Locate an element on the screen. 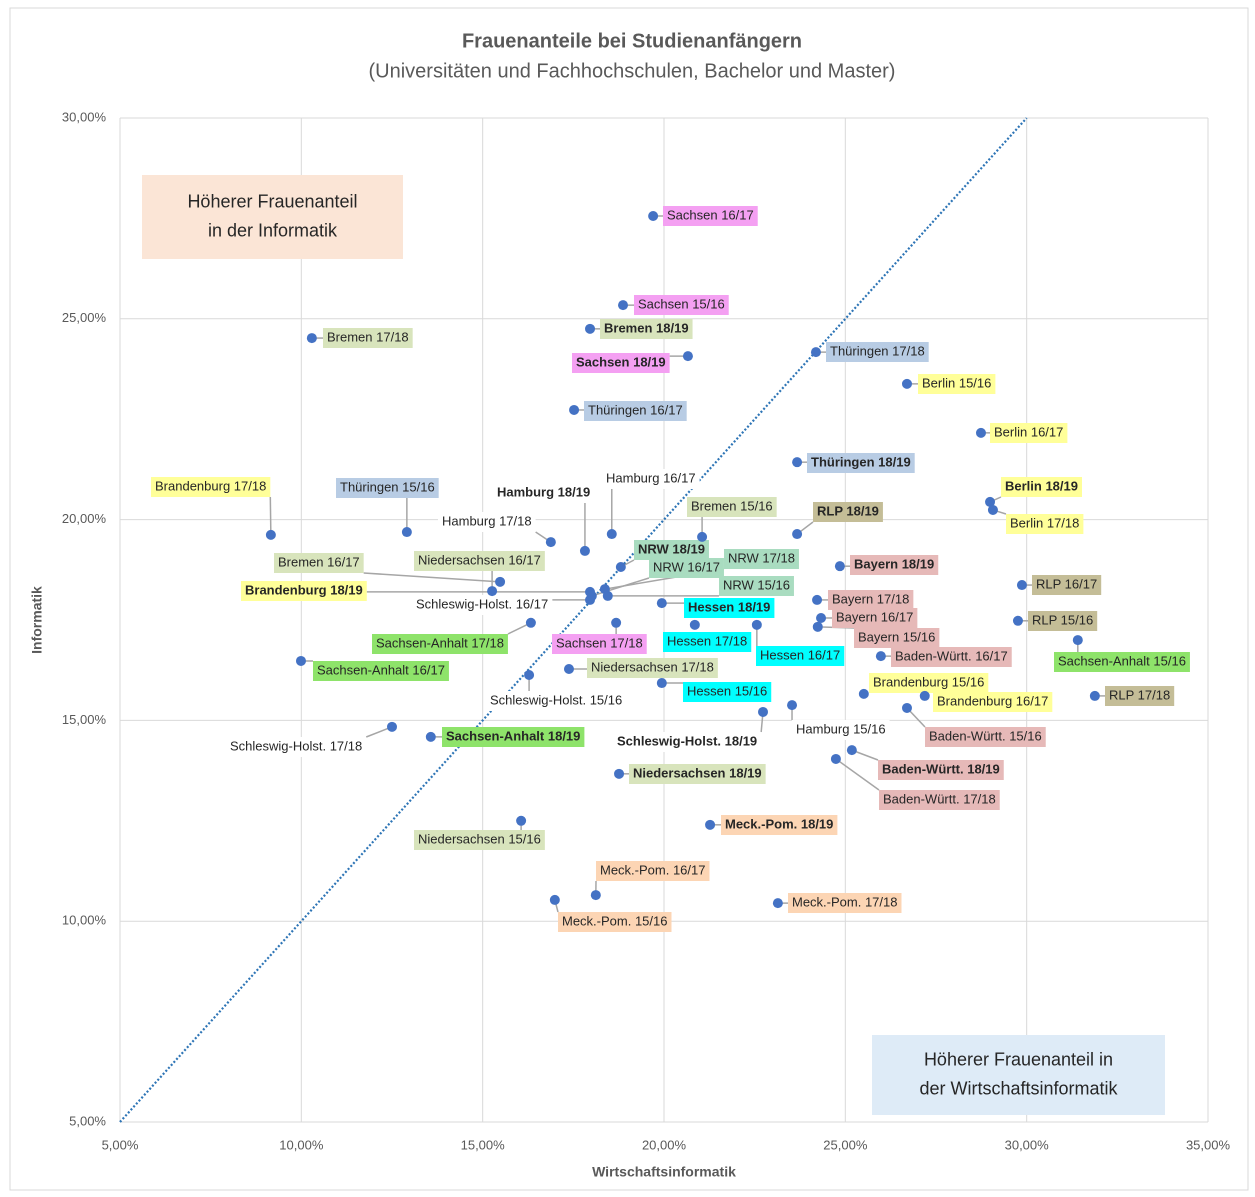 The width and height of the screenshot is (1255, 1197). y-tick-label: 25,00% is located at coordinates (84, 317).